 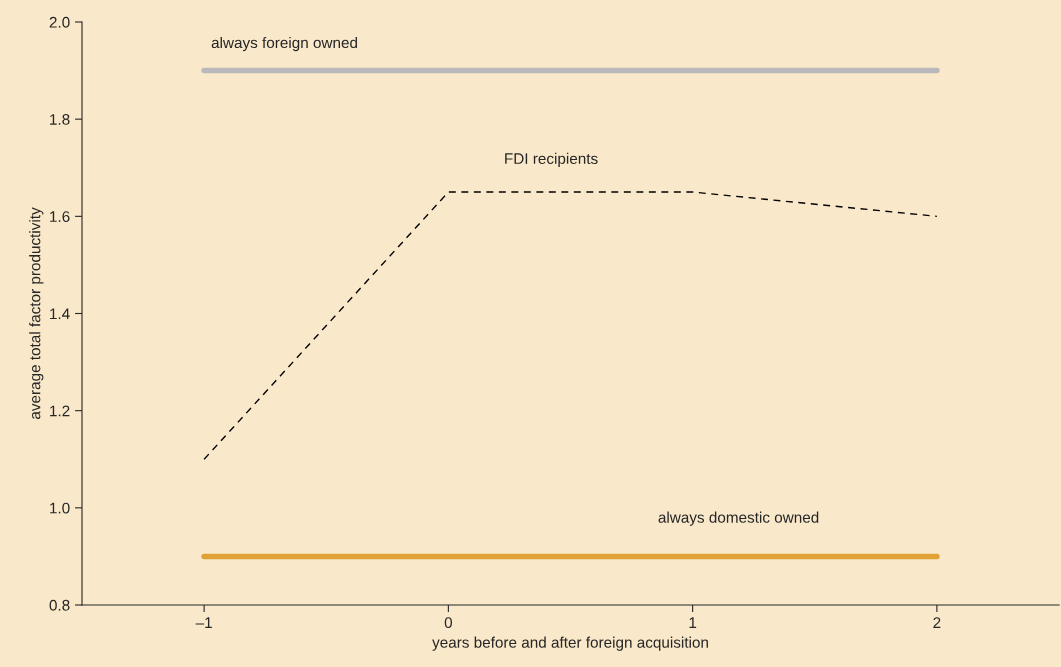 I want to click on y-tick-label: 0.8, so click(x=59, y=605).